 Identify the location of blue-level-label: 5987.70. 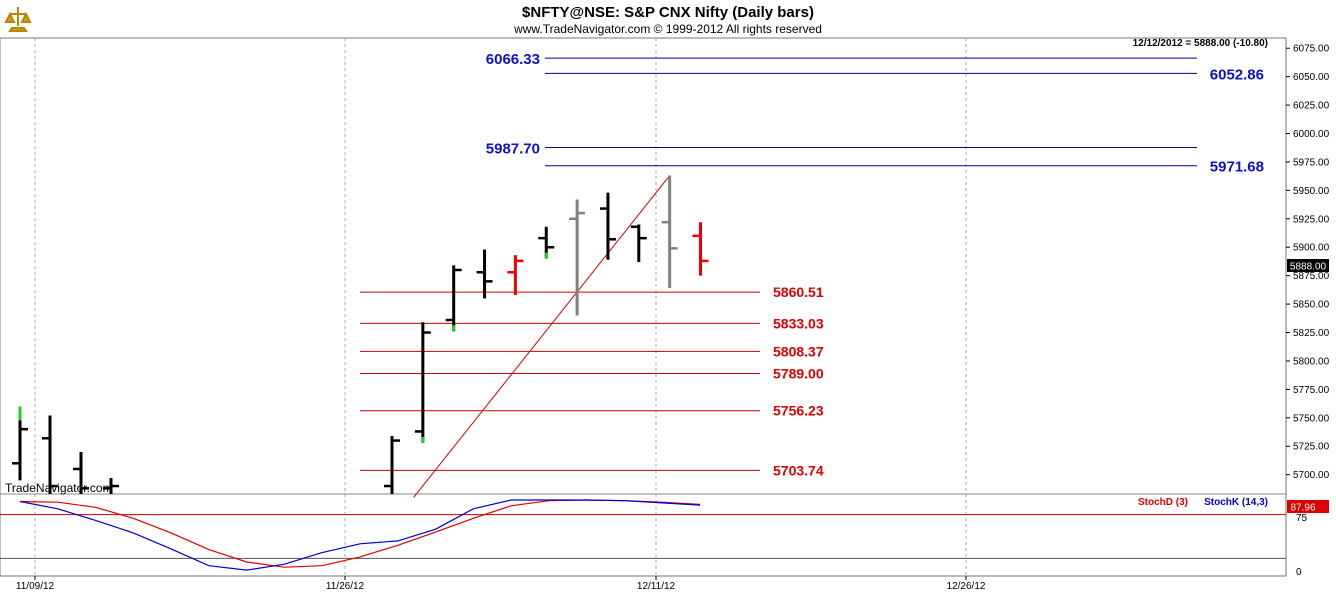
(513, 149).